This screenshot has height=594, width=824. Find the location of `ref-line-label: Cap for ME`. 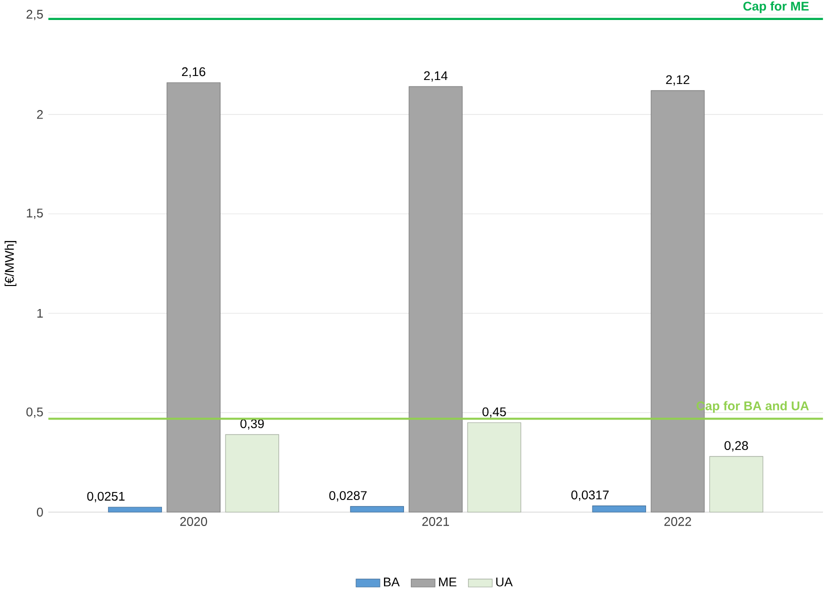

ref-line-label: Cap for ME is located at coordinates (776, 7).